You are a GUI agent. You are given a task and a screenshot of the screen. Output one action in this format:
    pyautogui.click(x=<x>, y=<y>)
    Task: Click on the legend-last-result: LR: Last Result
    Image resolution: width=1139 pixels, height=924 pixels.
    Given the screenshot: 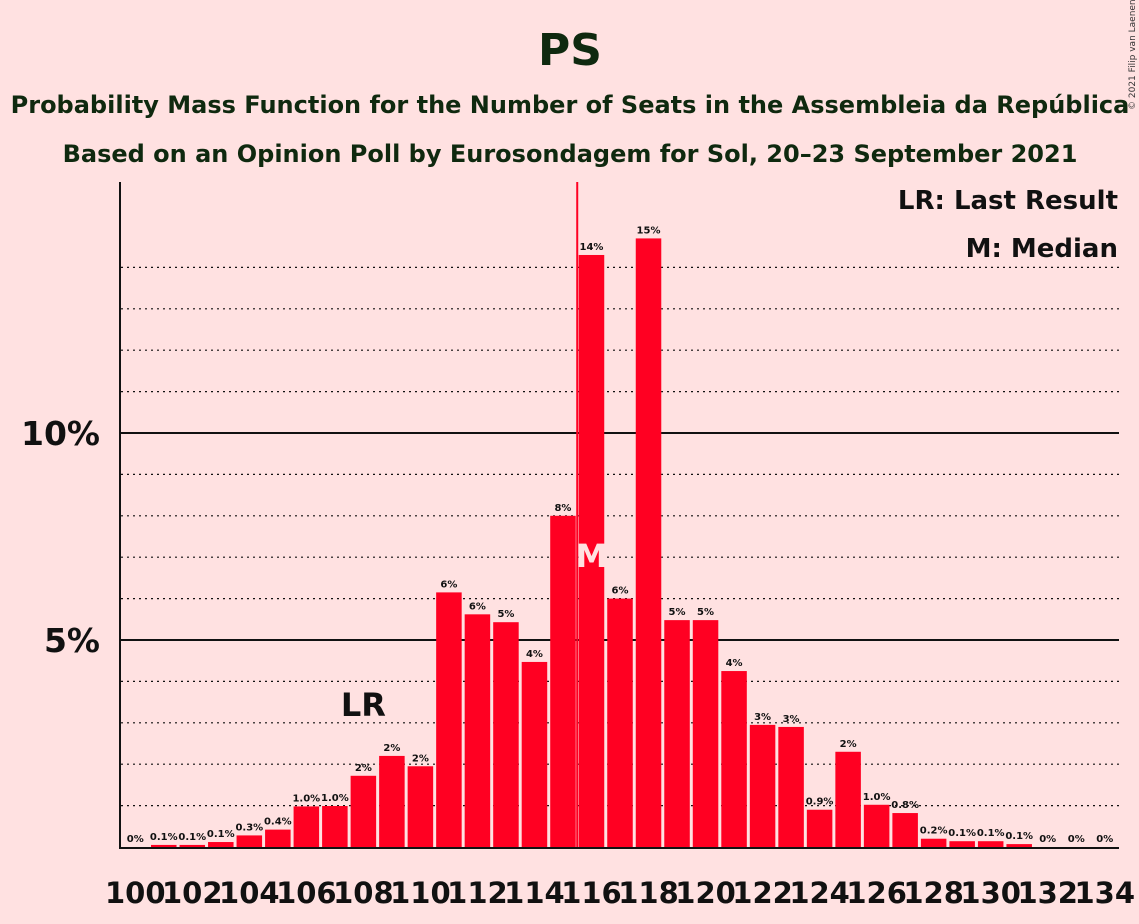 What is the action you would take?
    pyautogui.click(x=1008, y=201)
    